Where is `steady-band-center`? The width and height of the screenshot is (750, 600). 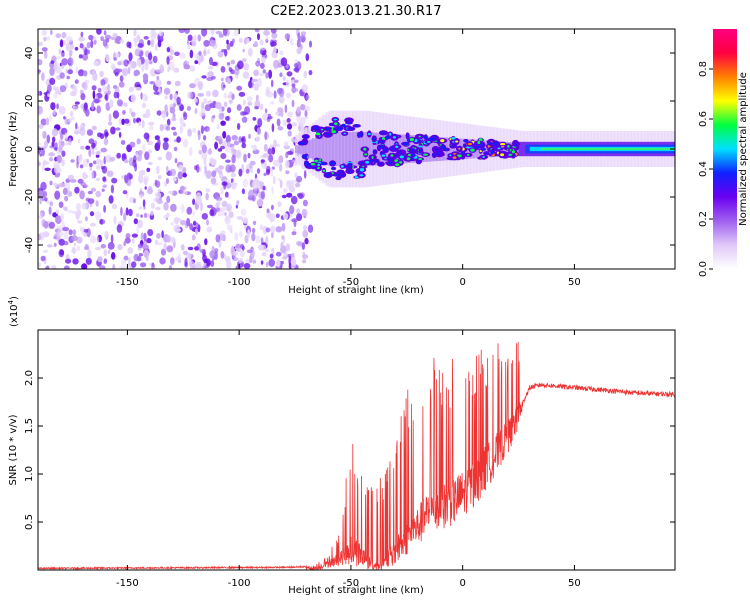
steady-band-center is located at coordinates (607, 149).